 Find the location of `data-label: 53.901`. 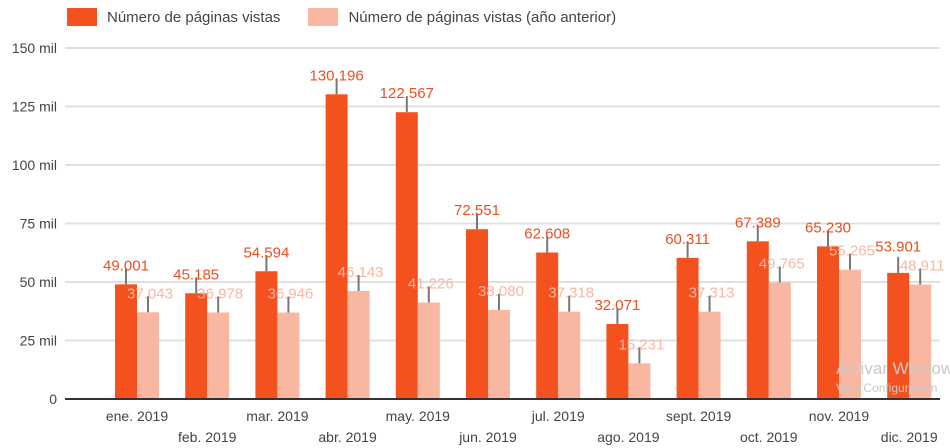

data-label: 53.901 is located at coordinates (898, 247).